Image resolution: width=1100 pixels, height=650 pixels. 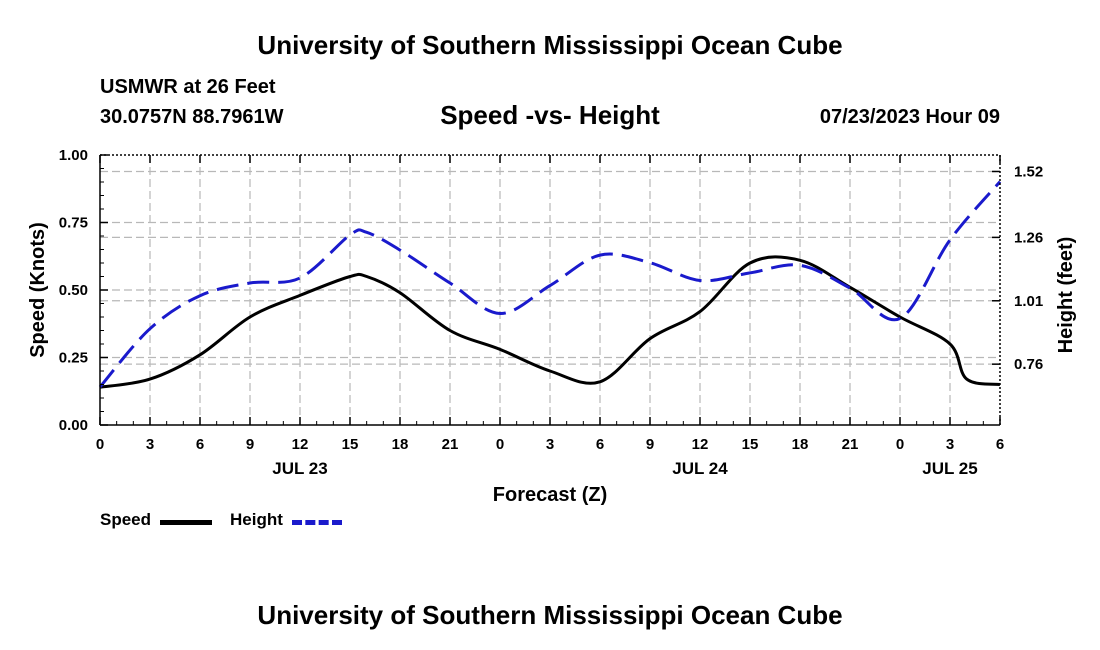 I want to click on legend-speed-swatch, so click(x=186, y=522).